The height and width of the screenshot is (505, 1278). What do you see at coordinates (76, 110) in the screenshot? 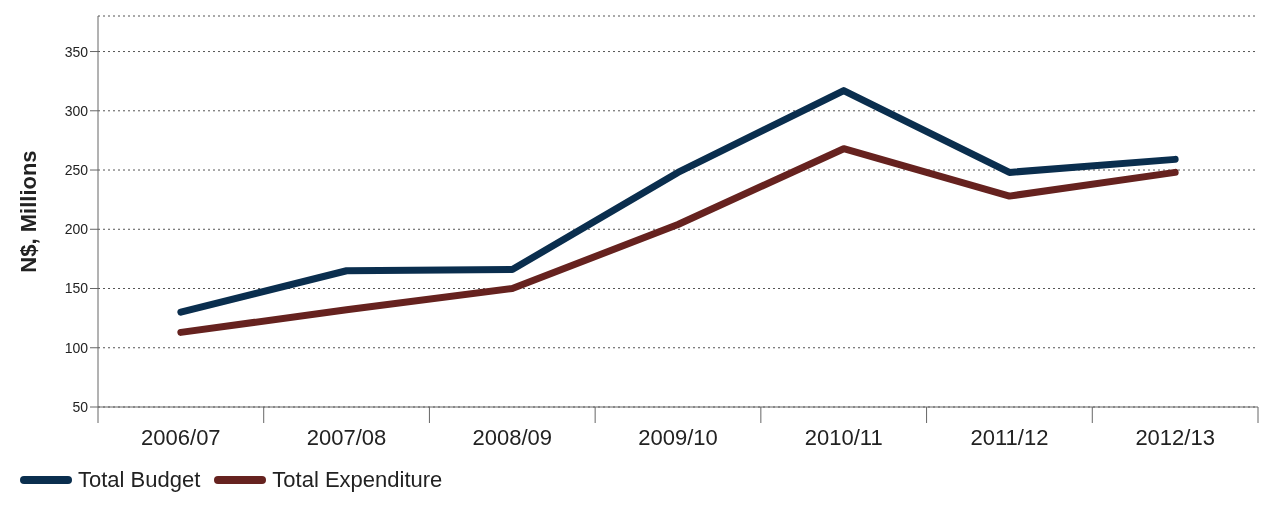
I see `y-tick-label: 300` at bounding box center [76, 110].